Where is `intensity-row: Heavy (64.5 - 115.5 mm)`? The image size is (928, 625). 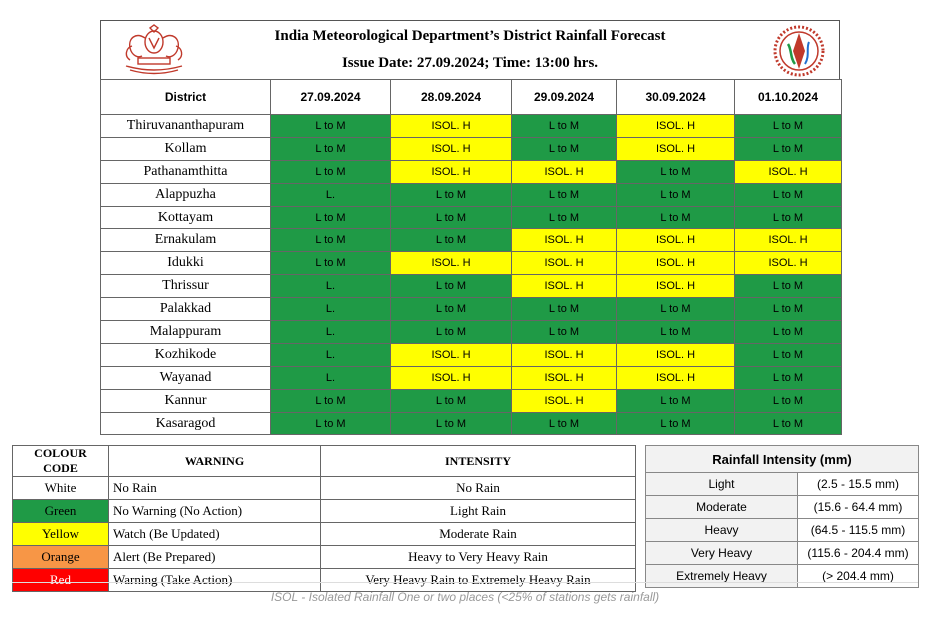 intensity-row: Heavy (64.5 - 115.5 mm) is located at coordinates (782, 530).